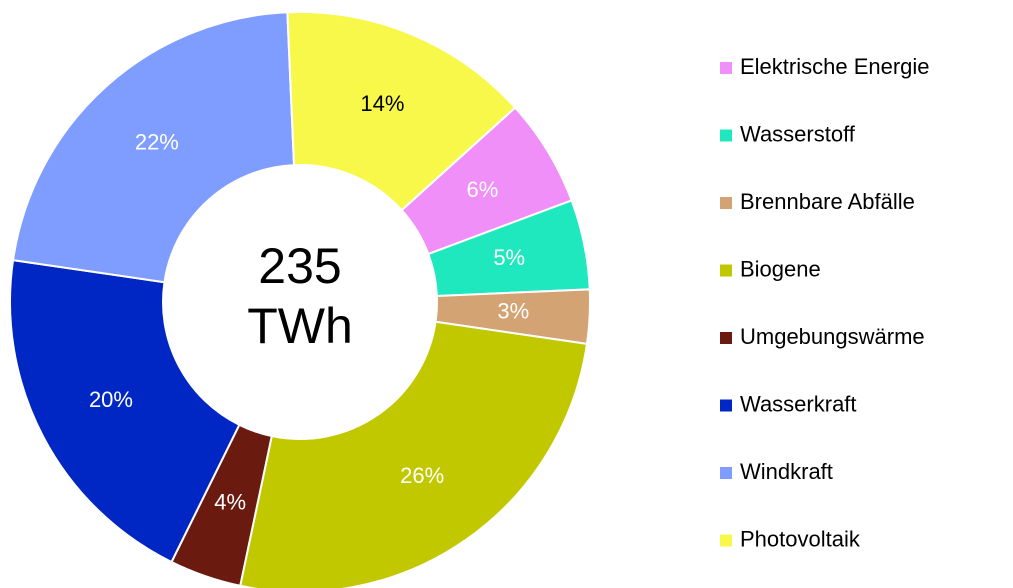 The width and height of the screenshot is (1013, 588). What do you see at coordinates (483, 189) in the screenshot?
I see `data-label: 6%` at bounding box center [483, 189].